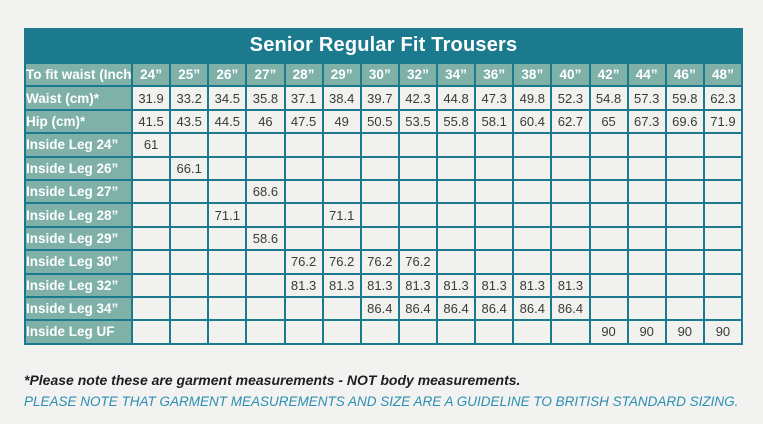 Image resolution: width=763 pixels, height=424 pixels. Describe the element at coordinates (379, 74) in the screenshot. I see `size-column-header: 30”` at that location.